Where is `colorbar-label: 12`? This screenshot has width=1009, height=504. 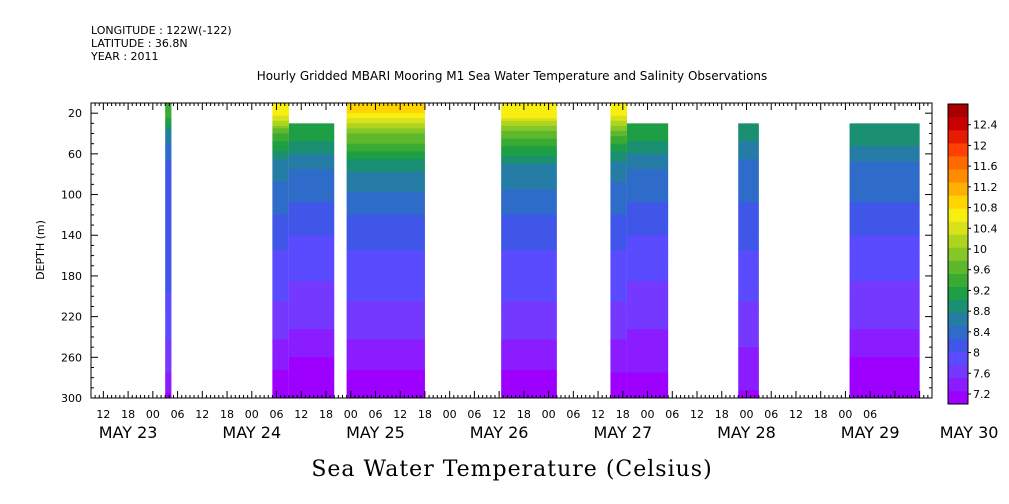 colorbar-label: 12 is located at coordinates (980, 145).